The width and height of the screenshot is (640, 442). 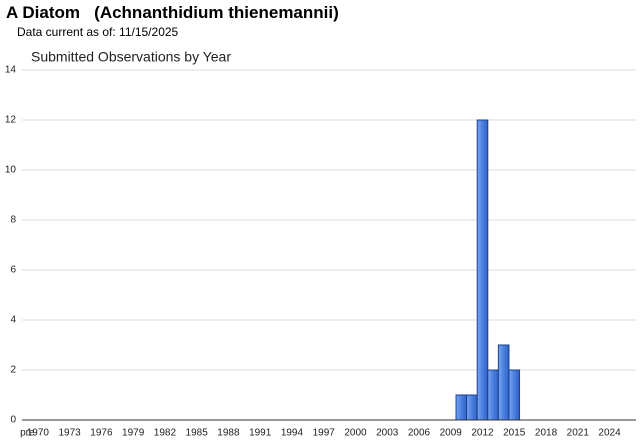 What do you see at coordinates (131, 57) in the screenshot?
I see `chart-title: Submitted Observations by Year` at bounding box center [131, 57].